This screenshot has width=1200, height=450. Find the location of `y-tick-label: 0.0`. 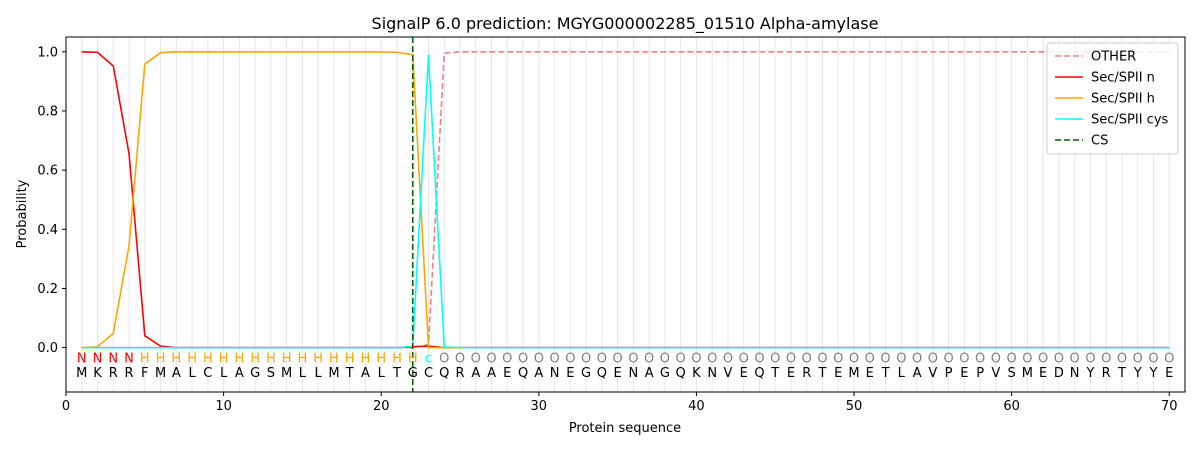

y-tick-label: 0.0 is located at coordinates (47, 348).